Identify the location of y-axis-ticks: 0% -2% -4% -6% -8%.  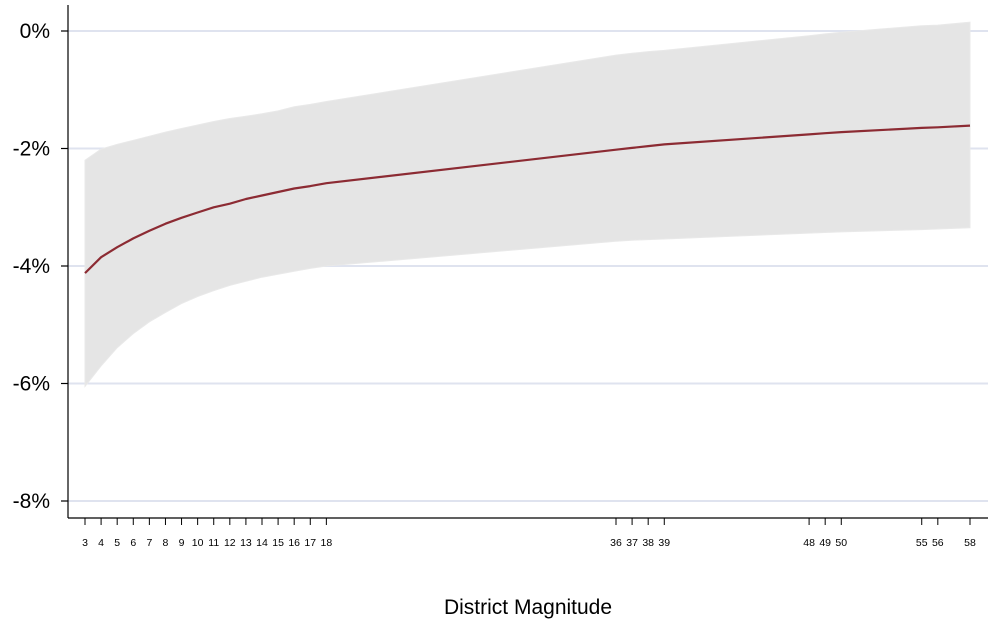
(40, 266).